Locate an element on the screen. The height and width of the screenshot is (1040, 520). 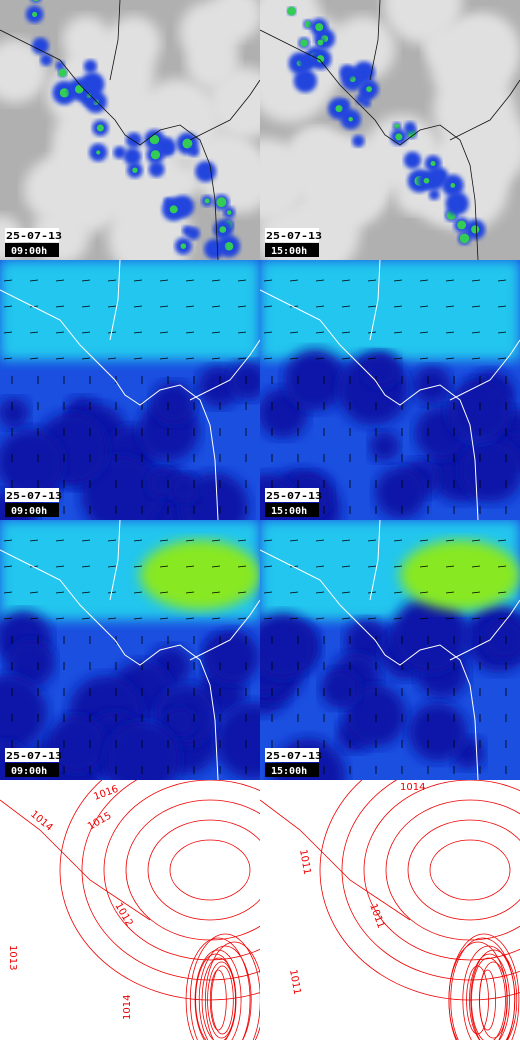
pressure-bg is located at coordinates (130, 910).